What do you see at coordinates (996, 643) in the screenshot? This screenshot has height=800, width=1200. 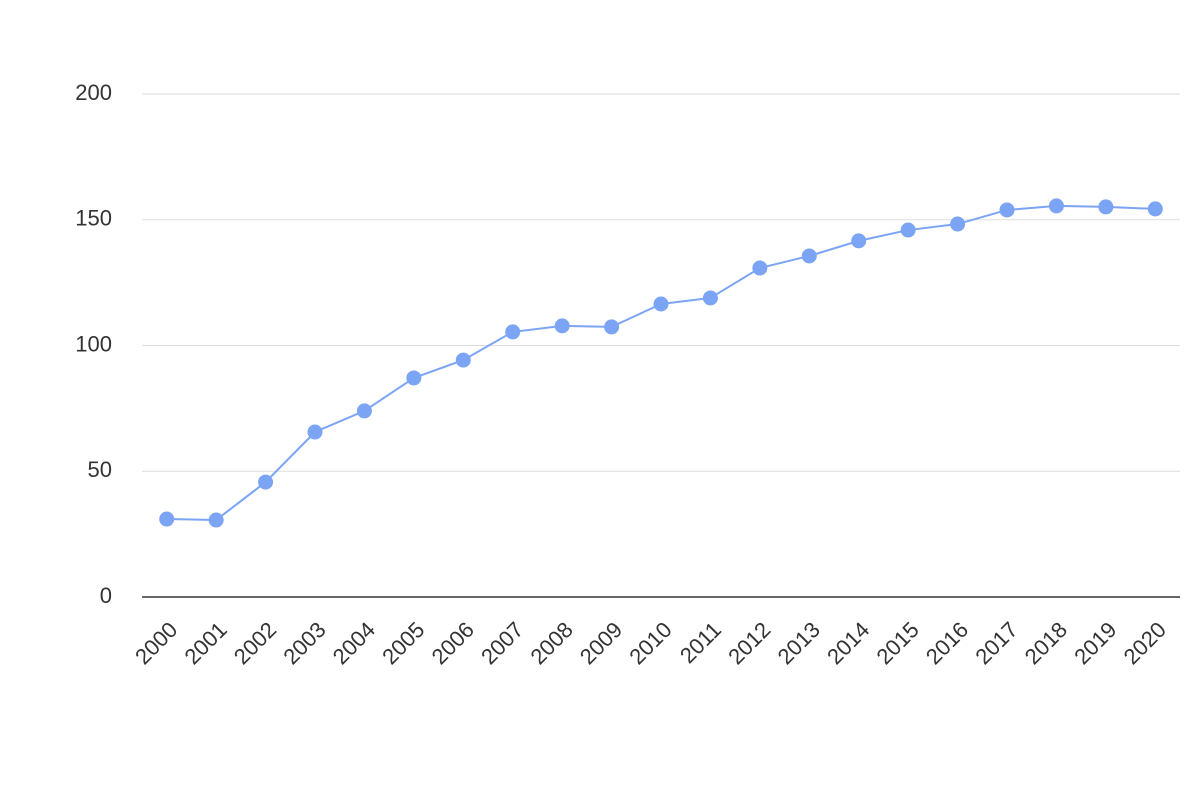 I see `x-tick-label: 2017` at bounding box center [996, 643].